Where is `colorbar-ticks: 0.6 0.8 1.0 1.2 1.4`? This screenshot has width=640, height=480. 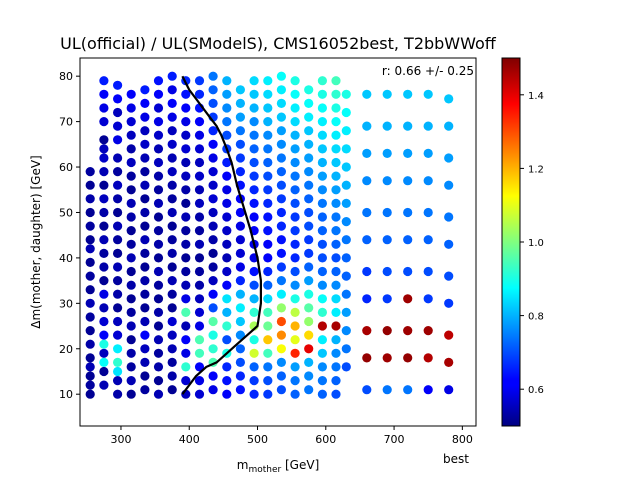
colorbar-ticks: 0.6 0.8 1.0 1.2 1.4 is located at coordinates (532, 243).